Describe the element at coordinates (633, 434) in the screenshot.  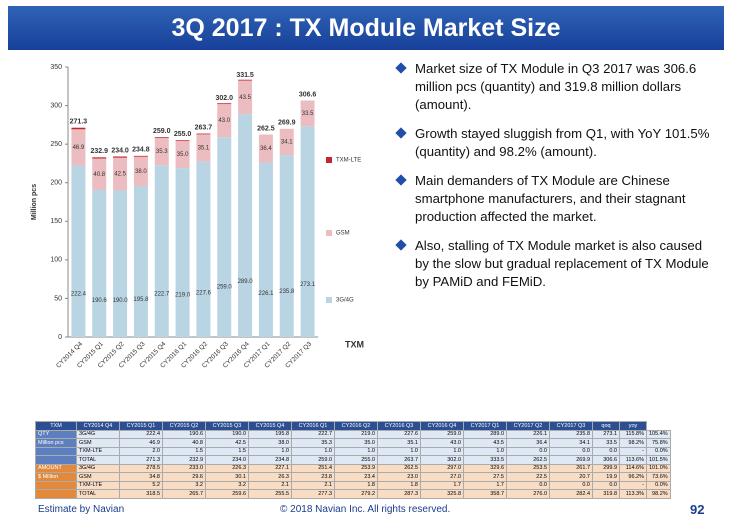
I see `cell: 115.8%` at that location.